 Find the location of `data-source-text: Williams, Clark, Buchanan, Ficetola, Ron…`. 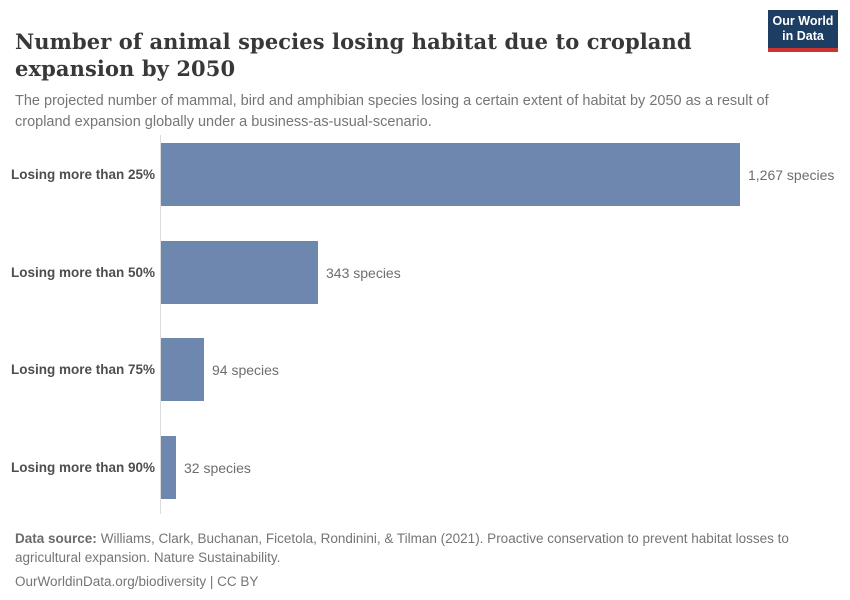

data-source-text: Williams, Clark, Buchanan, Ficetola, Ron… is located at coordinates (402, 548).